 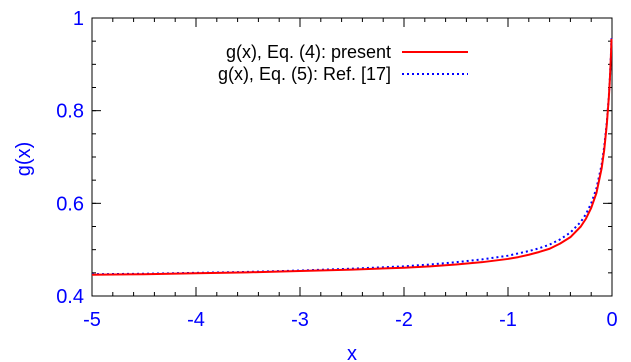 What do you see at coordinates (352, 352) in the screenshot?
I see `x-axis-title: x` at bounding box center [352, 352].